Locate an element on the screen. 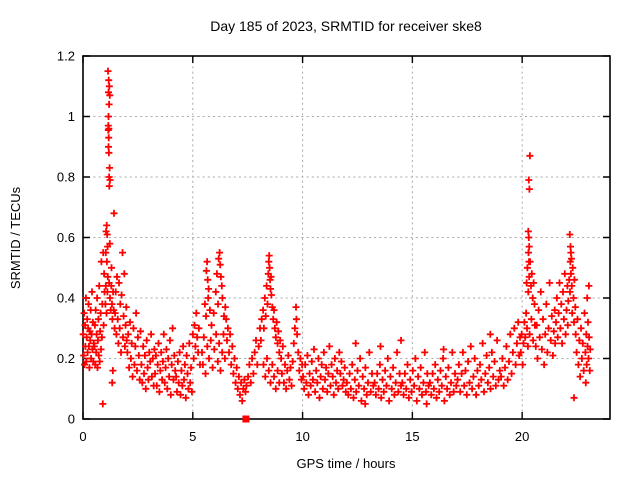 The width and height of the screenshot is (640, 485). outlier-square-marker is located at coordinates (246, 419).